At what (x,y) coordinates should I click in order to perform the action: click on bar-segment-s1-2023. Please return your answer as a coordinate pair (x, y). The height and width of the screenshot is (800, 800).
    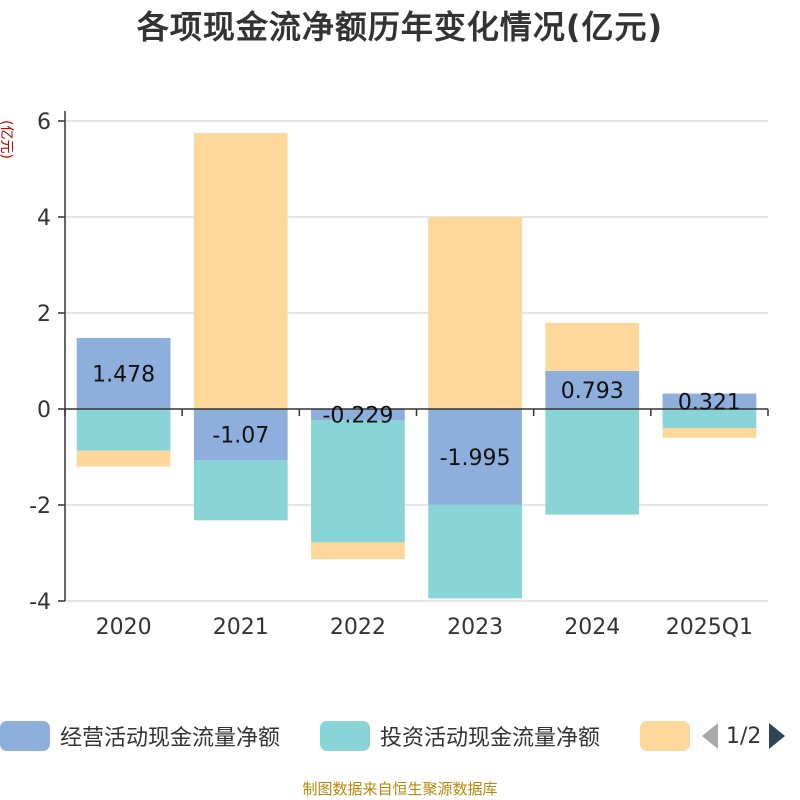
    Looking at the image, I should click on (475, 551).